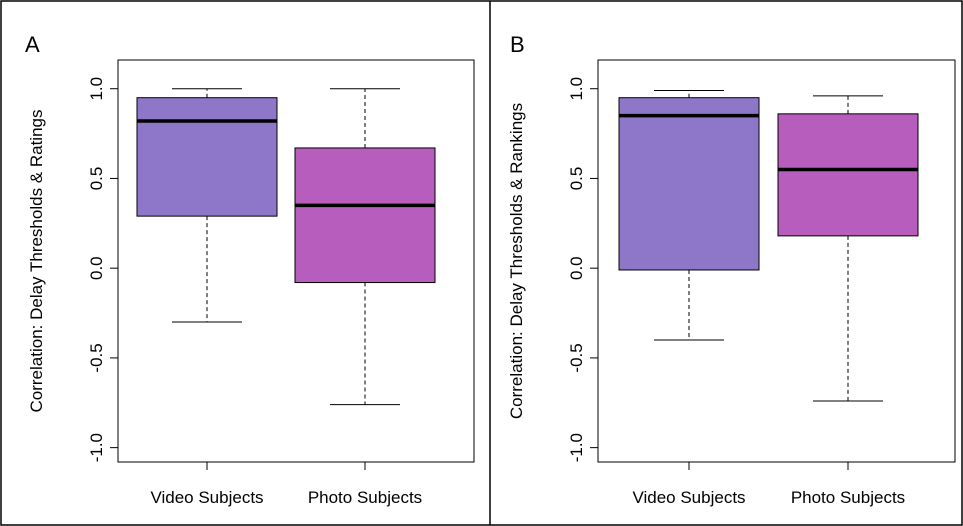 This screenshot has width=963, height=526. I want to click on y-axis-label: Correlation: Delay Thresholds & Rankings, so click(516, 261).